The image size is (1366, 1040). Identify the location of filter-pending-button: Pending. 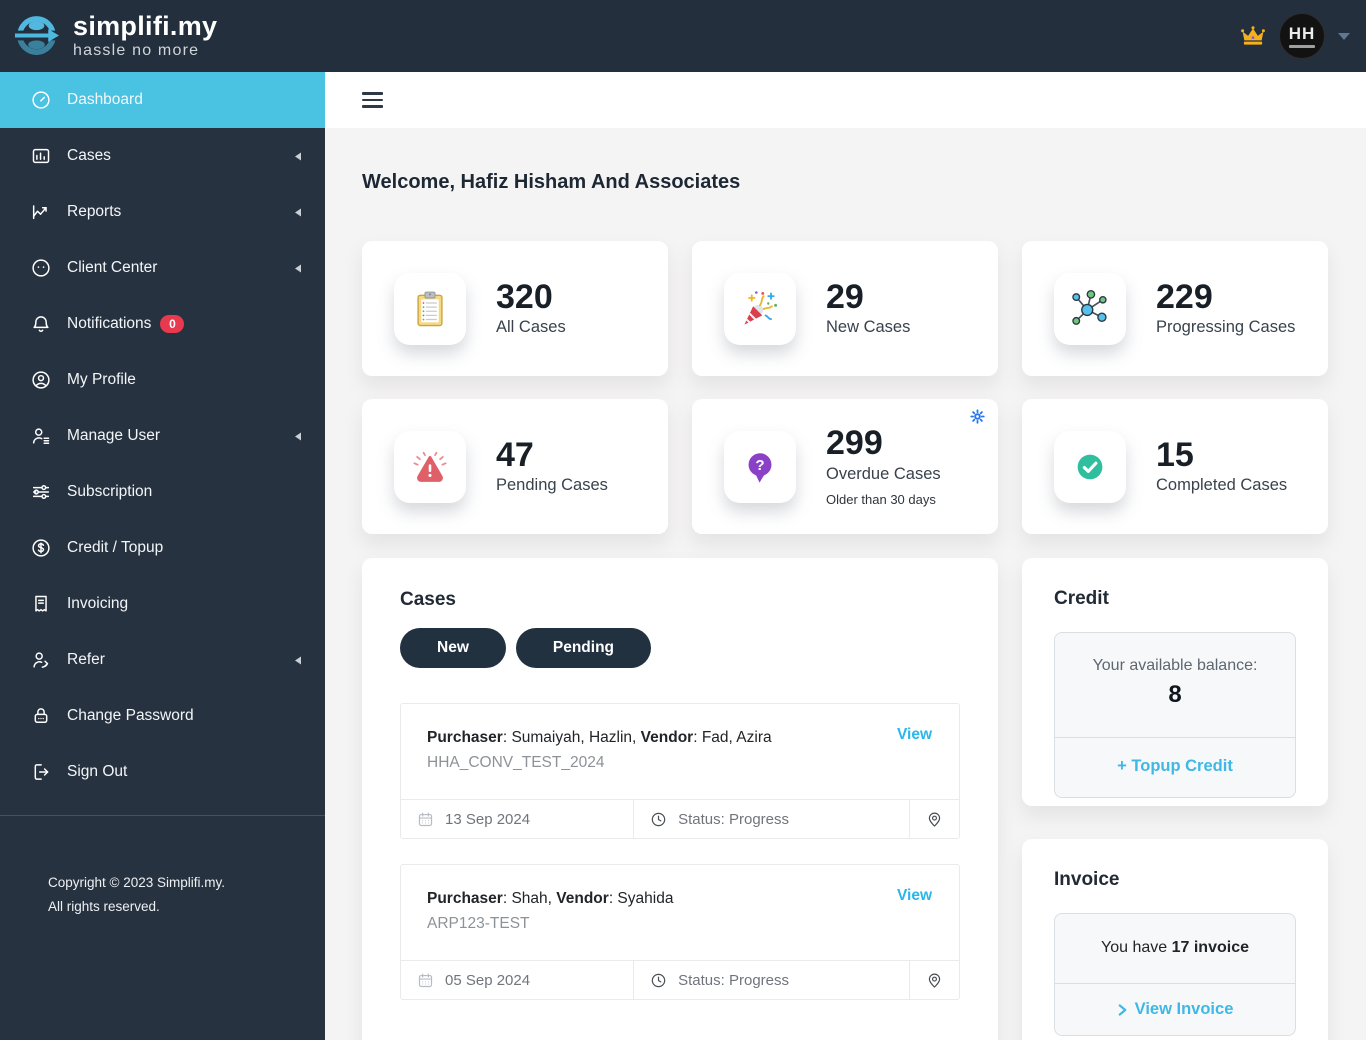
(583, 648).